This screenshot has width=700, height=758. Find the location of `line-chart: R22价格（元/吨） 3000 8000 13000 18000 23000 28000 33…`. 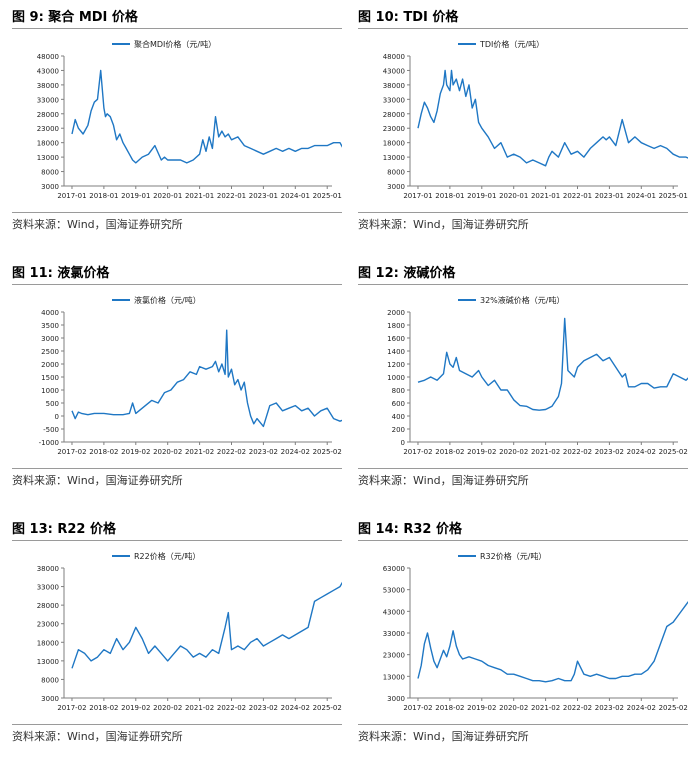

line-chart: R22价格（元/吨） 3000 8000 13000 18000 23000 28000 33… is located at coordinates (189, 631).